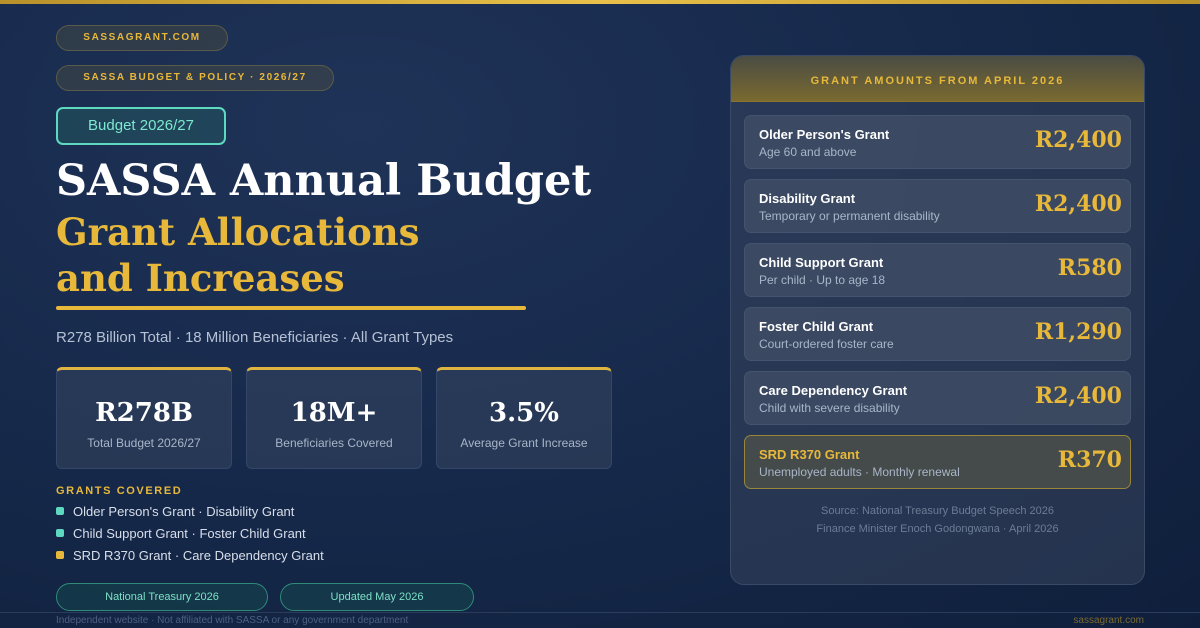 This screenshot has height=628, width=1200. I want to click on stat-value: 18M+, so click(334, 413).